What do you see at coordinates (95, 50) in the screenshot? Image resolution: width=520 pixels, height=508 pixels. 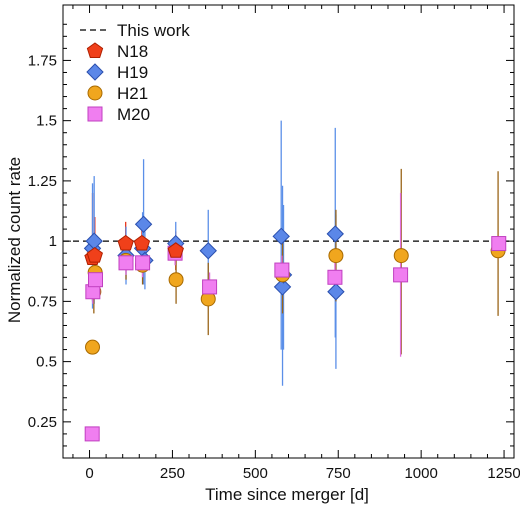 I see `legend-marker-n18` at bounding box center [95, 50].